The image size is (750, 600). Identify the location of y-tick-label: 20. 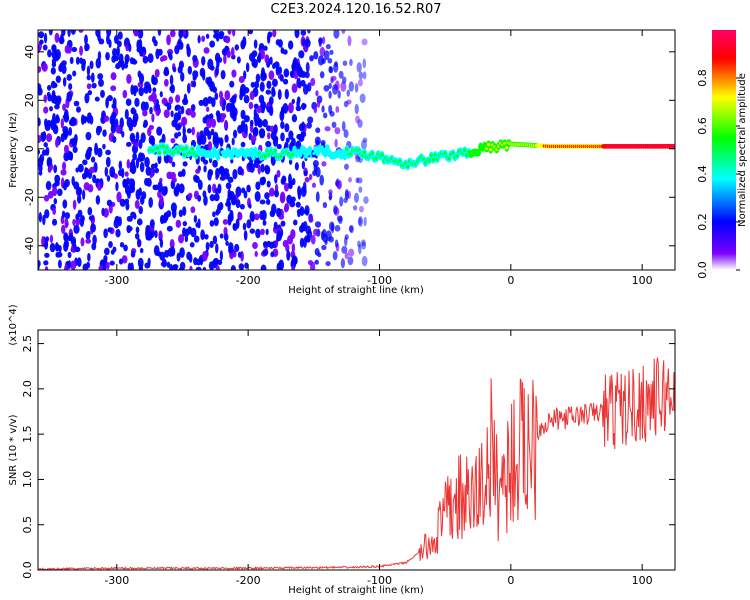
(29, 100).